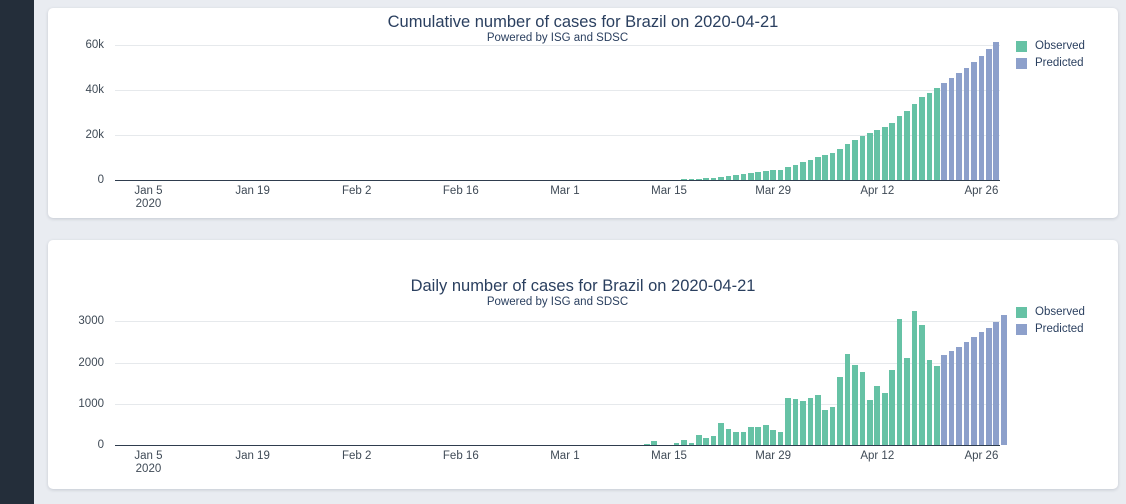 Image resolution: width=1126 pixels, height=504 pixels. What do you see at coordinates (877, 456) in the screenshot?
I see `x-axis-tick-label: Apr 12` at bounding box center [877, 456].